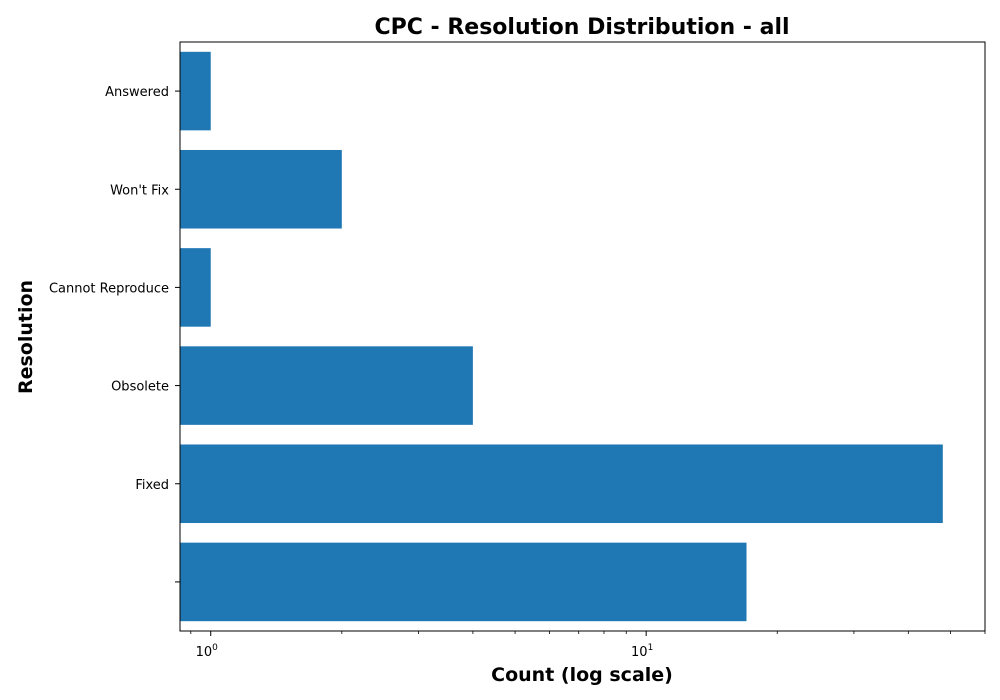  Describe the element at coordinates (204, 652) in the screenshot. I see `x-tick-base-0: 10` at that location.